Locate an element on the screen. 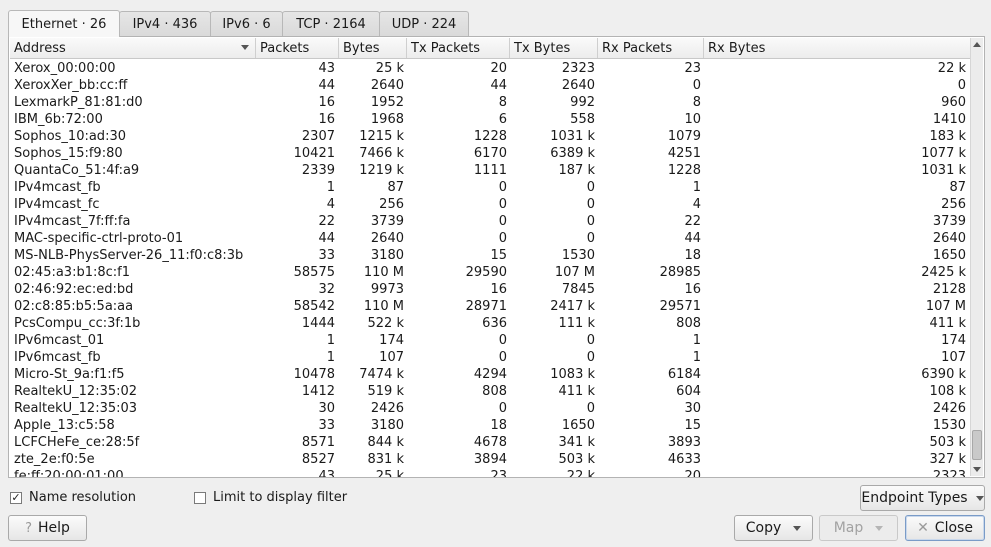 The height and width of the screenshot is (547, 991). cell-address: MS-NLB-PhysServer-26_11:f0:c8:3b is located at coordinates (129, 255).